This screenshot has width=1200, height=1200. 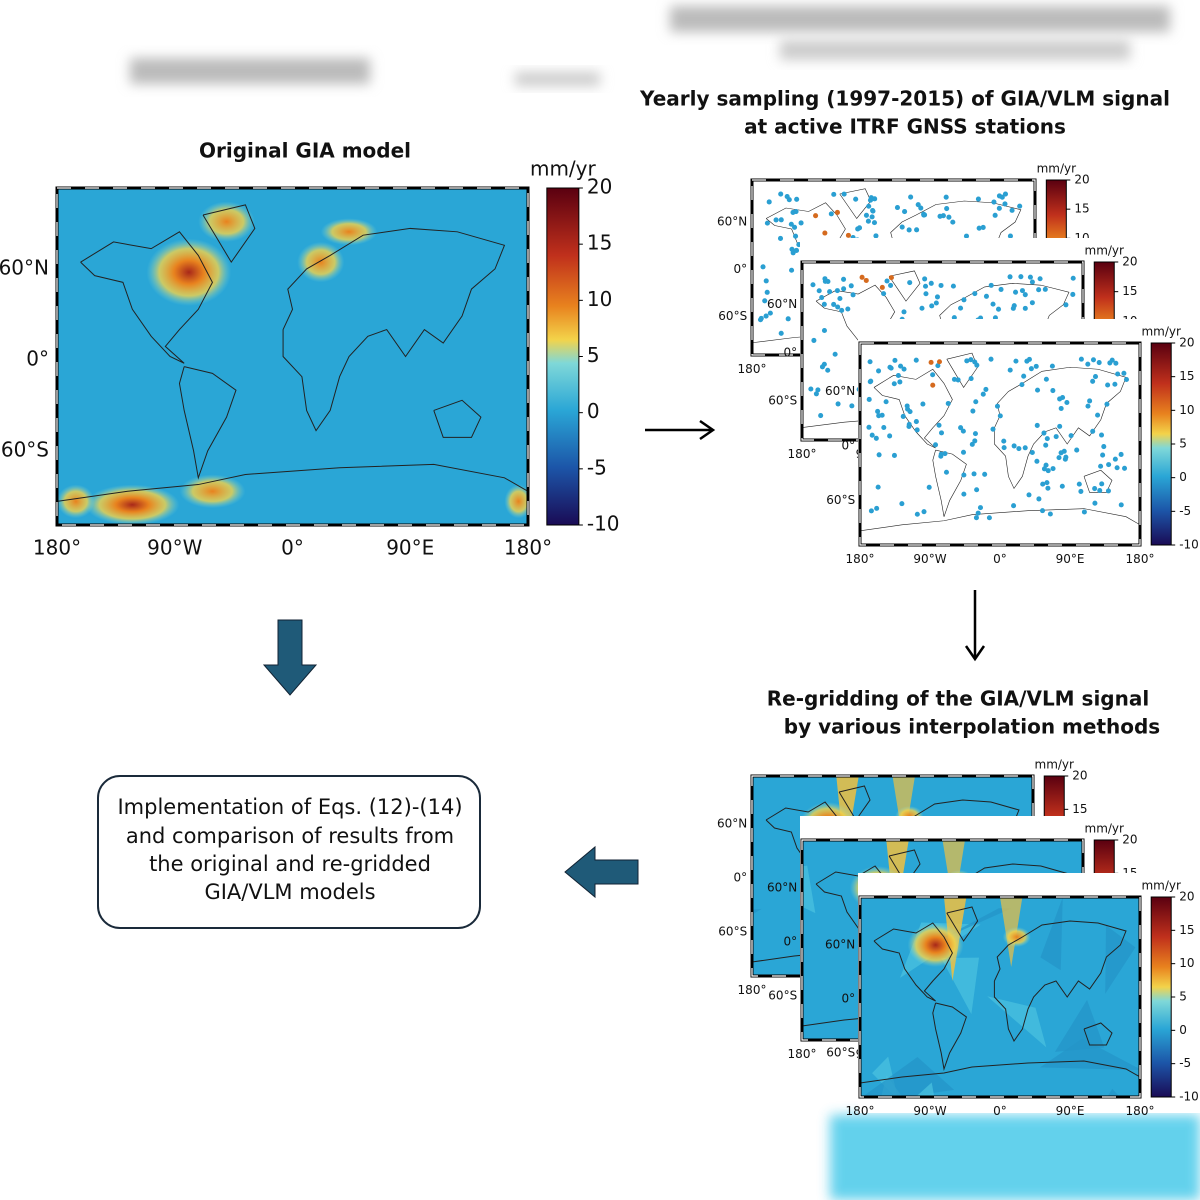 I want to click on map-background, so click(x=1000, y=444).